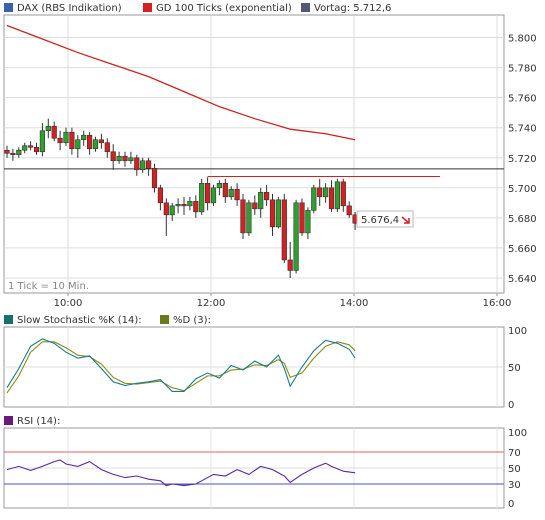 Image resolution: width=545 pixels, height=520 pixels. I want to click on ema-line, so click(181, 82).